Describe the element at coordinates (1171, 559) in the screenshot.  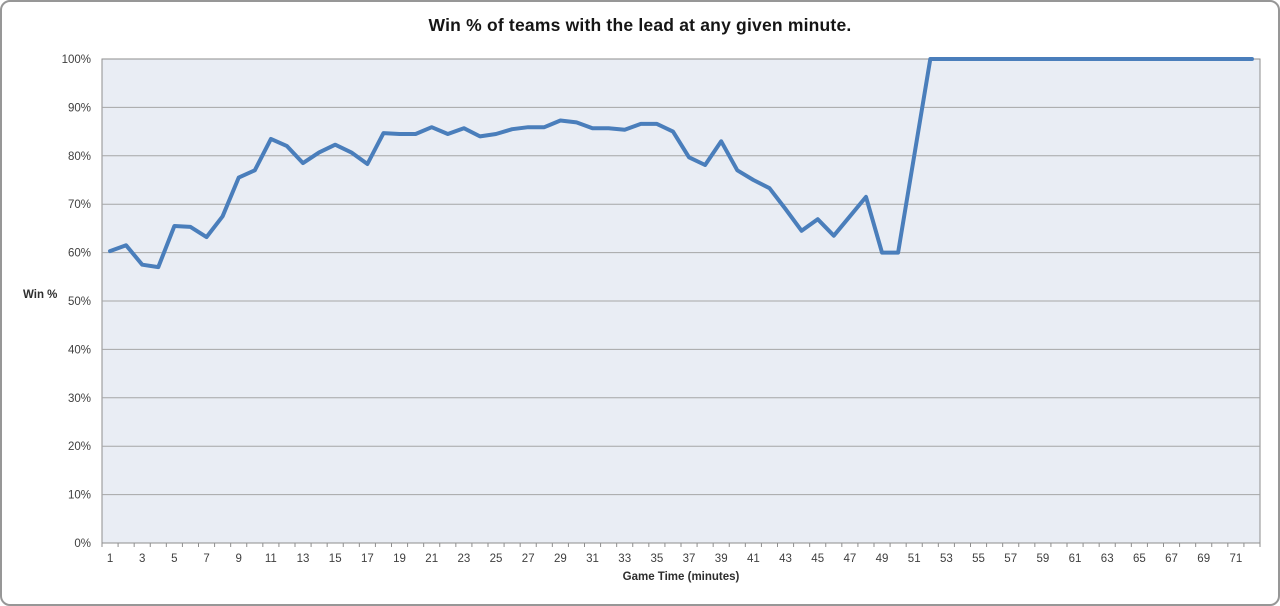
I see `x-tick-label: 67` at that location.